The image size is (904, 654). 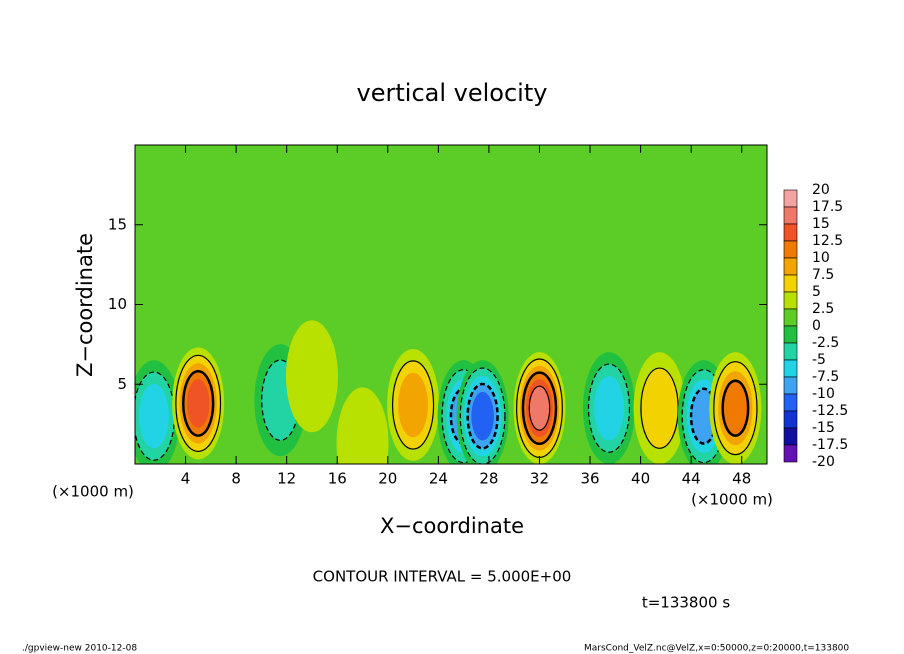 I want to click on x-tick-label: 32, so click(x=539, y=479).